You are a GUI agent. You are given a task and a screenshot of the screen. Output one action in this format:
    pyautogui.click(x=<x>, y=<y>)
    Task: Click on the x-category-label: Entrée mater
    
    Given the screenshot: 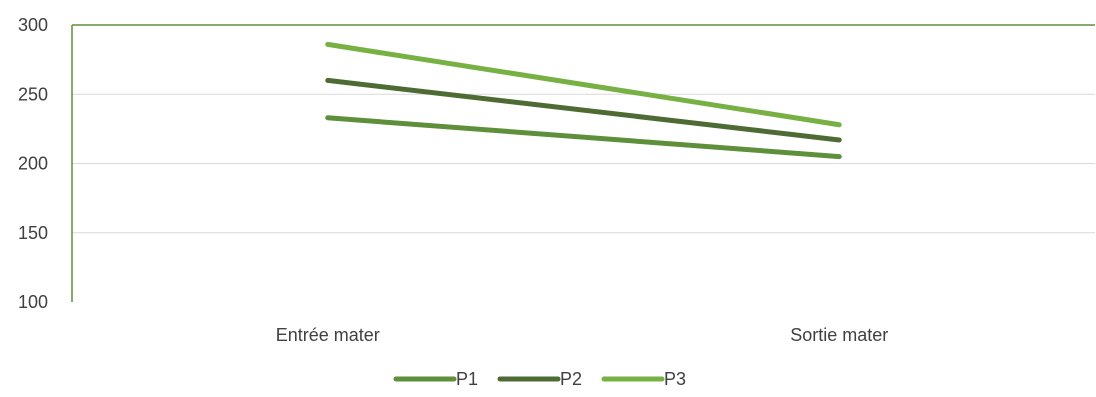 What is the action you would take?
    pyautogui.click(x=328, y=335)
    